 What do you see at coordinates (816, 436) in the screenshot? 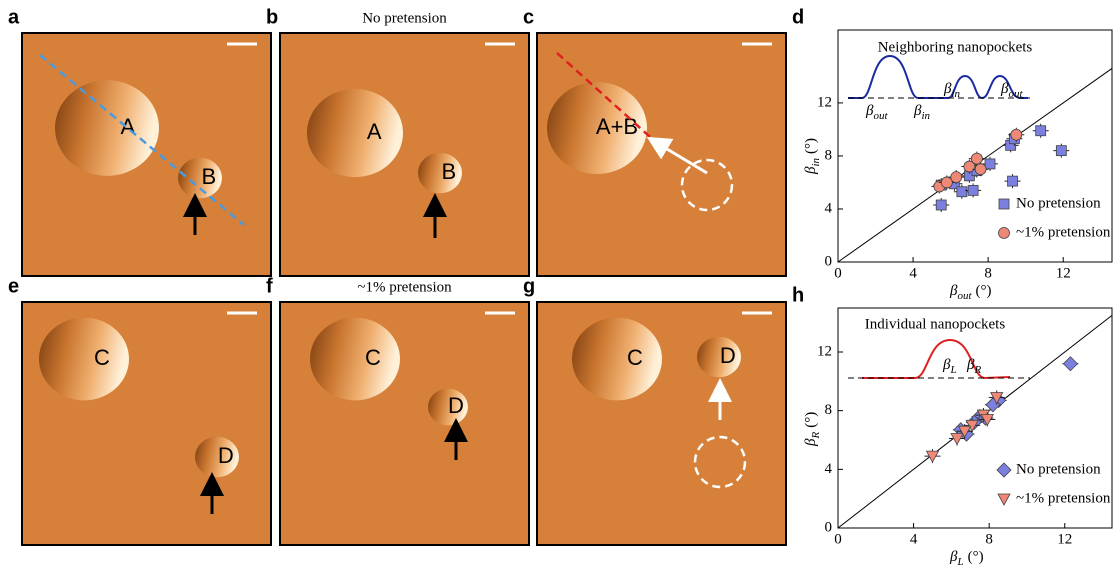
I see `y-axis-label-sub: R` at bounding box center [816, 436].